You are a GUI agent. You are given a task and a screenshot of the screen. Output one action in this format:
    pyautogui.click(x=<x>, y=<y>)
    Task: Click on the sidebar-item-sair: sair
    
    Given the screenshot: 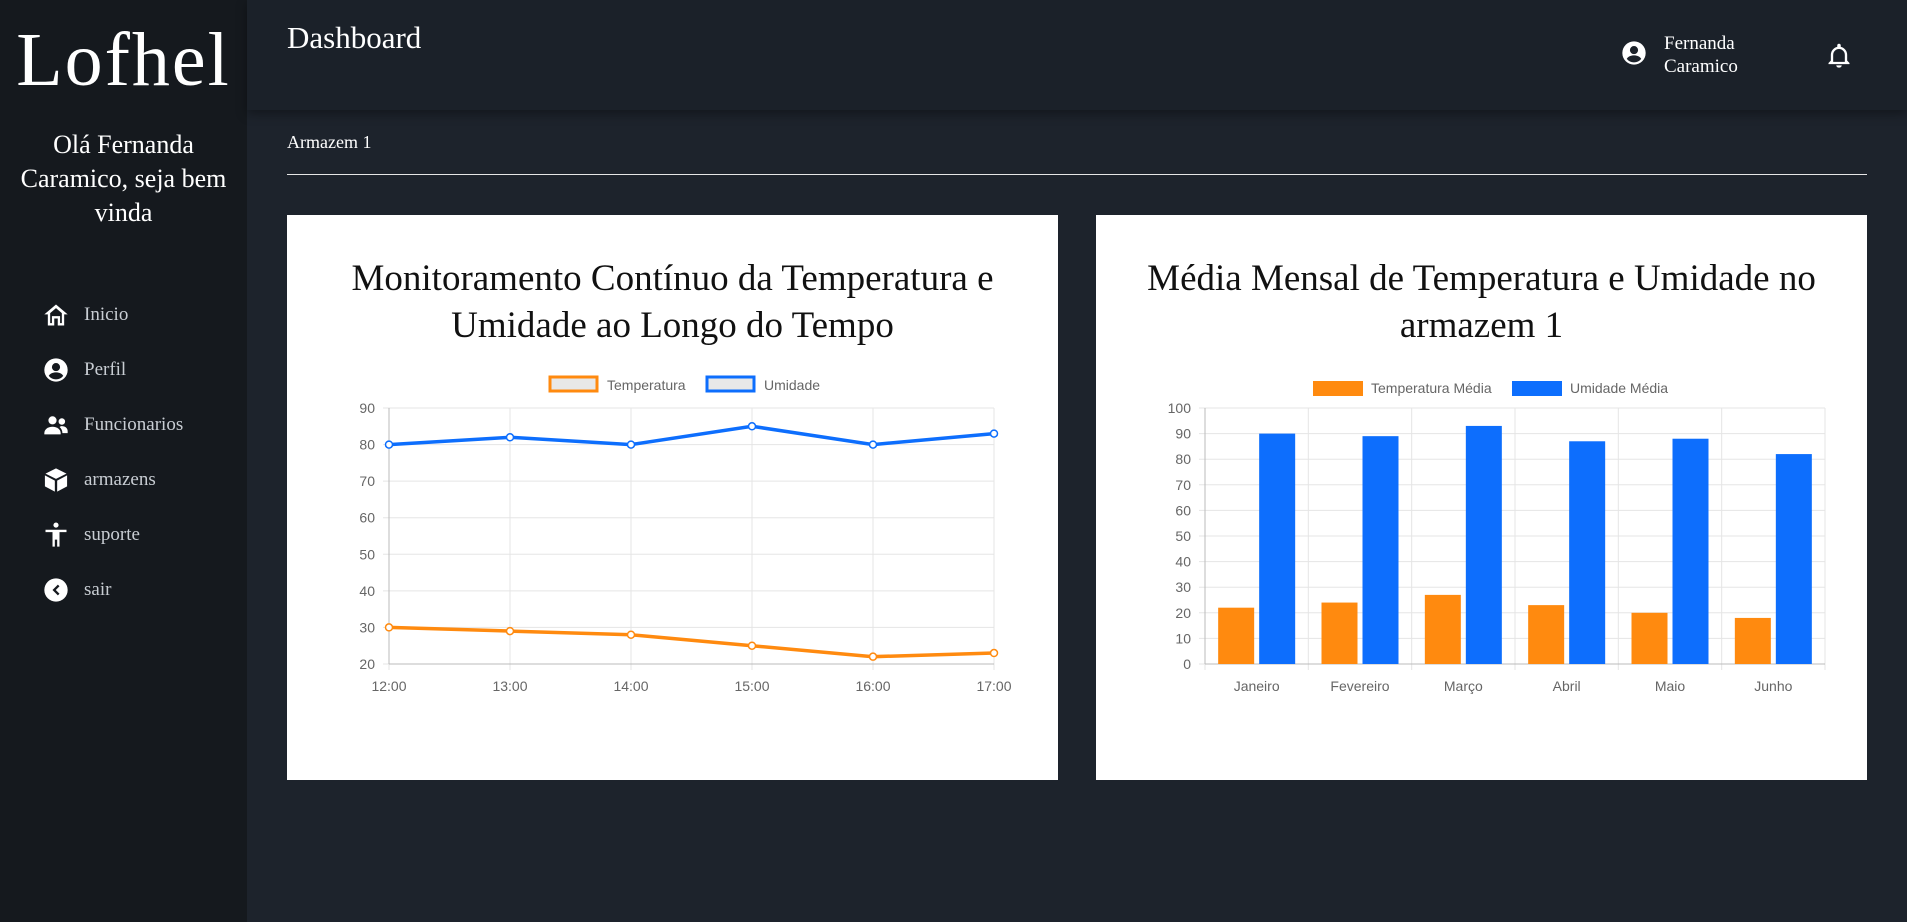 What is the action you would take?
    pyautogui.click(x=123, y=589)
    